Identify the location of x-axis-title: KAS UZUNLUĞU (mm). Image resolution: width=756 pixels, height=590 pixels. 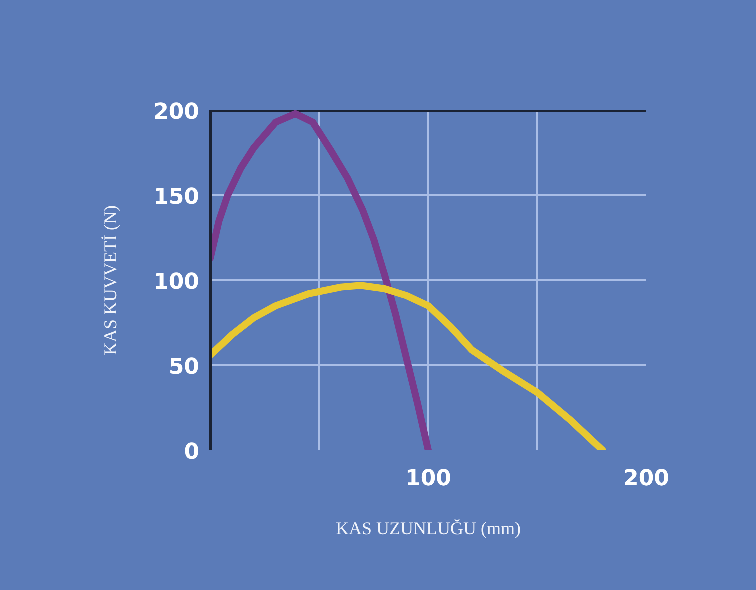
(428, 528).